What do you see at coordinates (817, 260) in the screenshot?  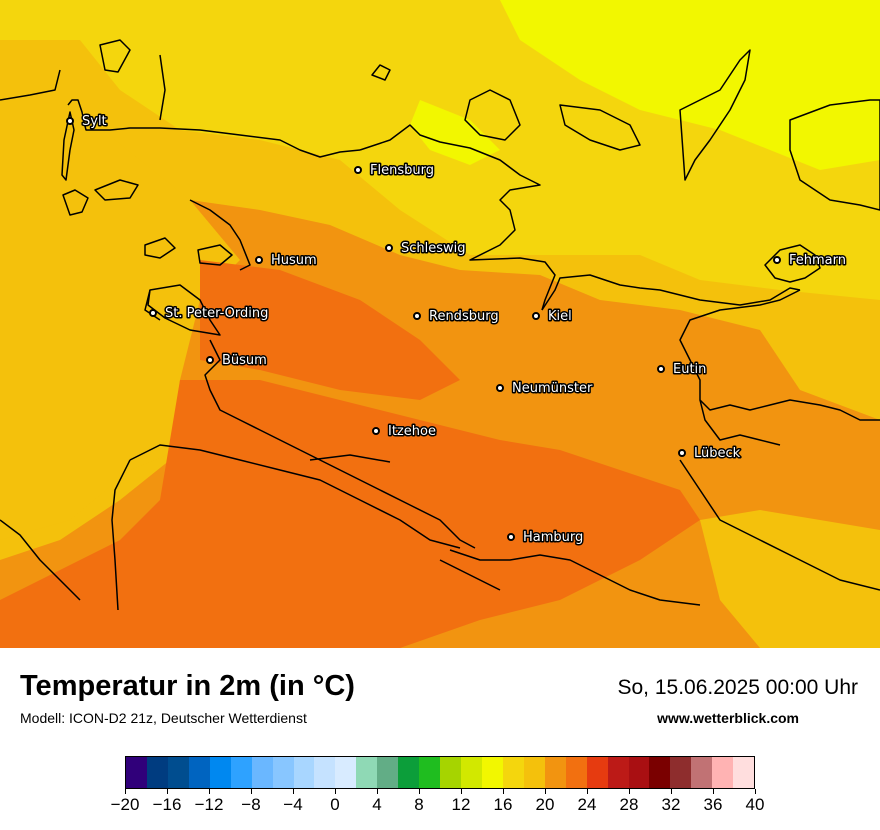 I see `city-label: Fehmarn` at bounding box center [817, 260].